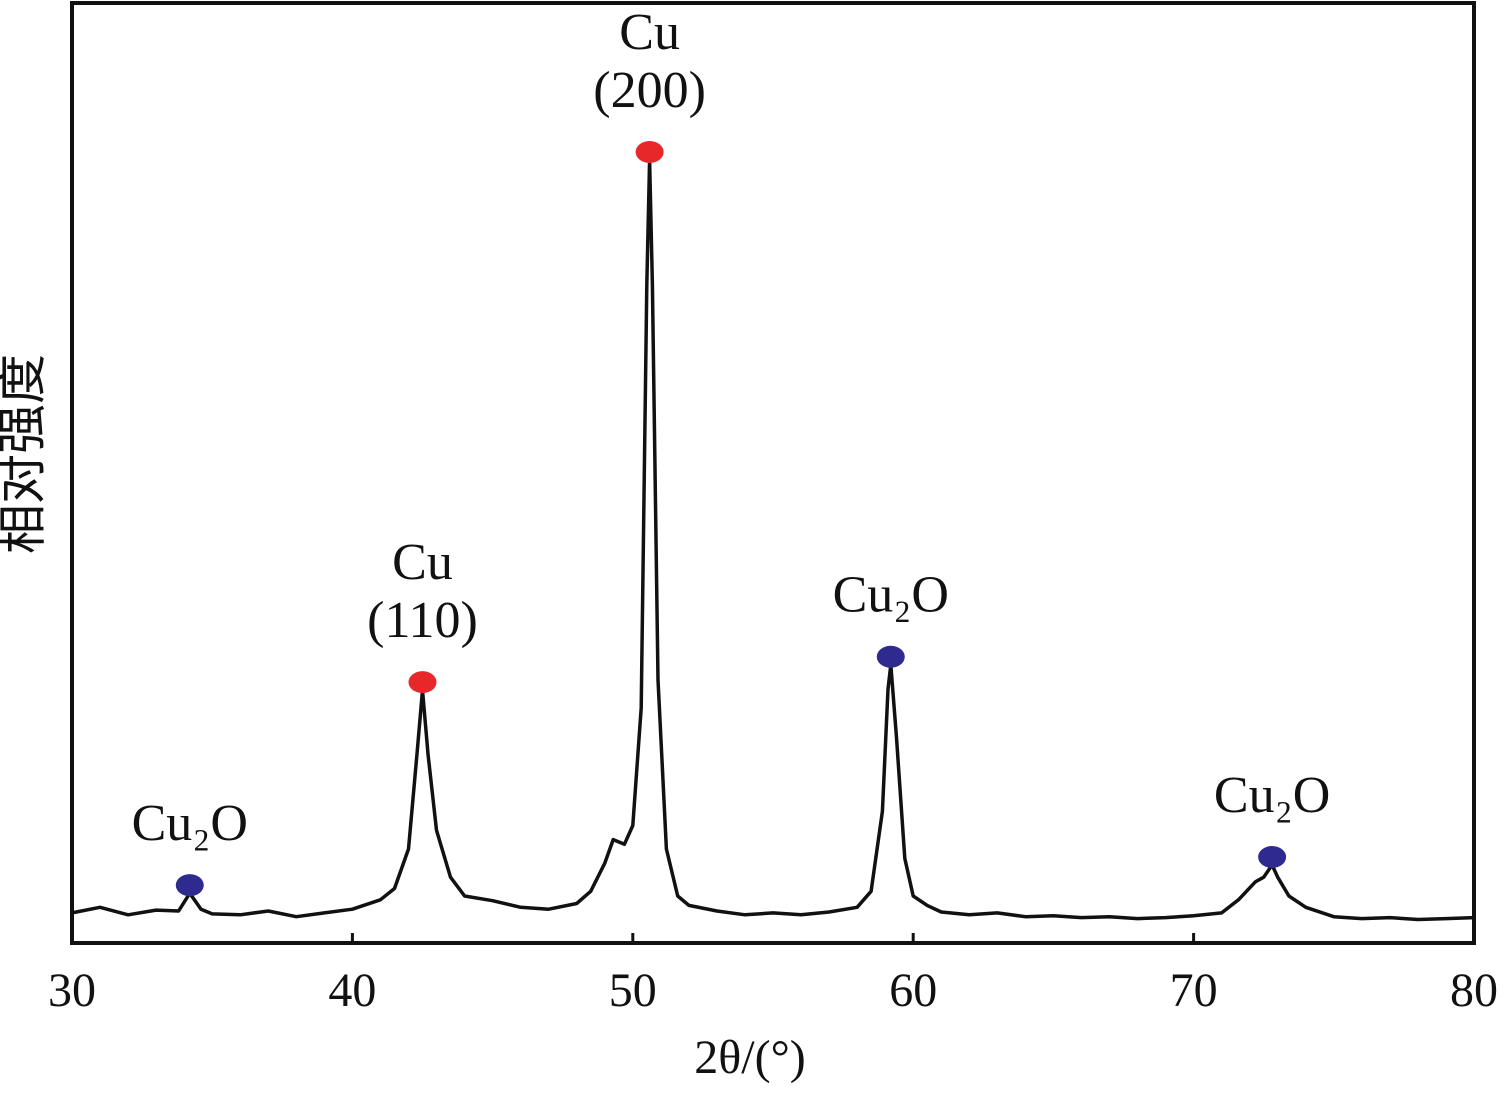  What do you see at coordinates (750, 1057) in the screenshot?
I see `x-axis-label: 2θ/(°)` at bounding box center [750, 1057].